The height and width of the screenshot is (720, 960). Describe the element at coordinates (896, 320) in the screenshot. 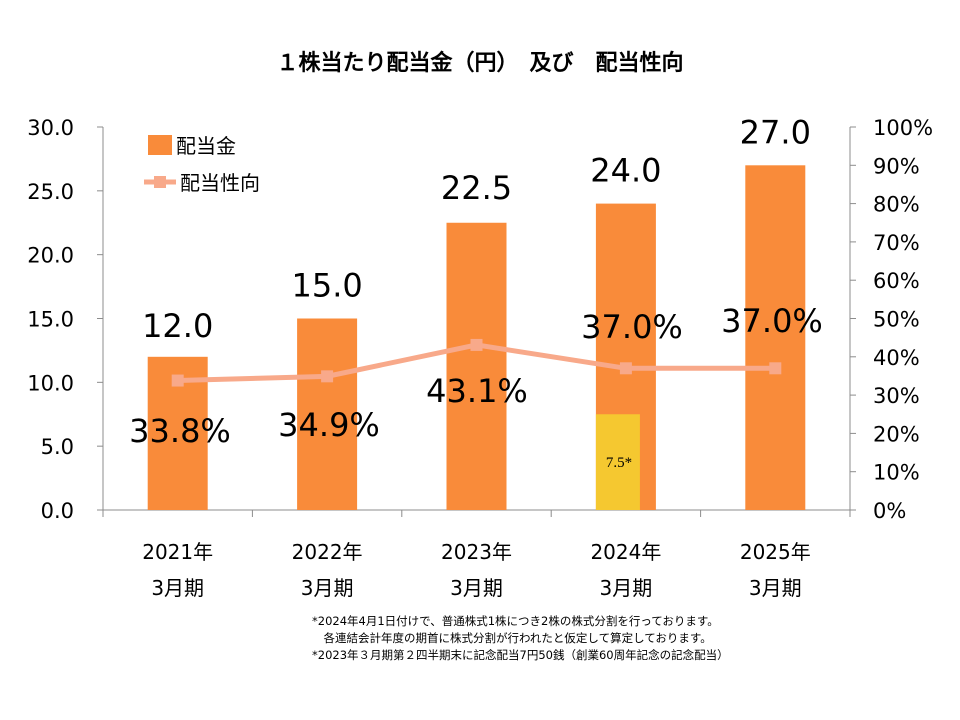

I see `y-right-tick-label: 50%` at that location.